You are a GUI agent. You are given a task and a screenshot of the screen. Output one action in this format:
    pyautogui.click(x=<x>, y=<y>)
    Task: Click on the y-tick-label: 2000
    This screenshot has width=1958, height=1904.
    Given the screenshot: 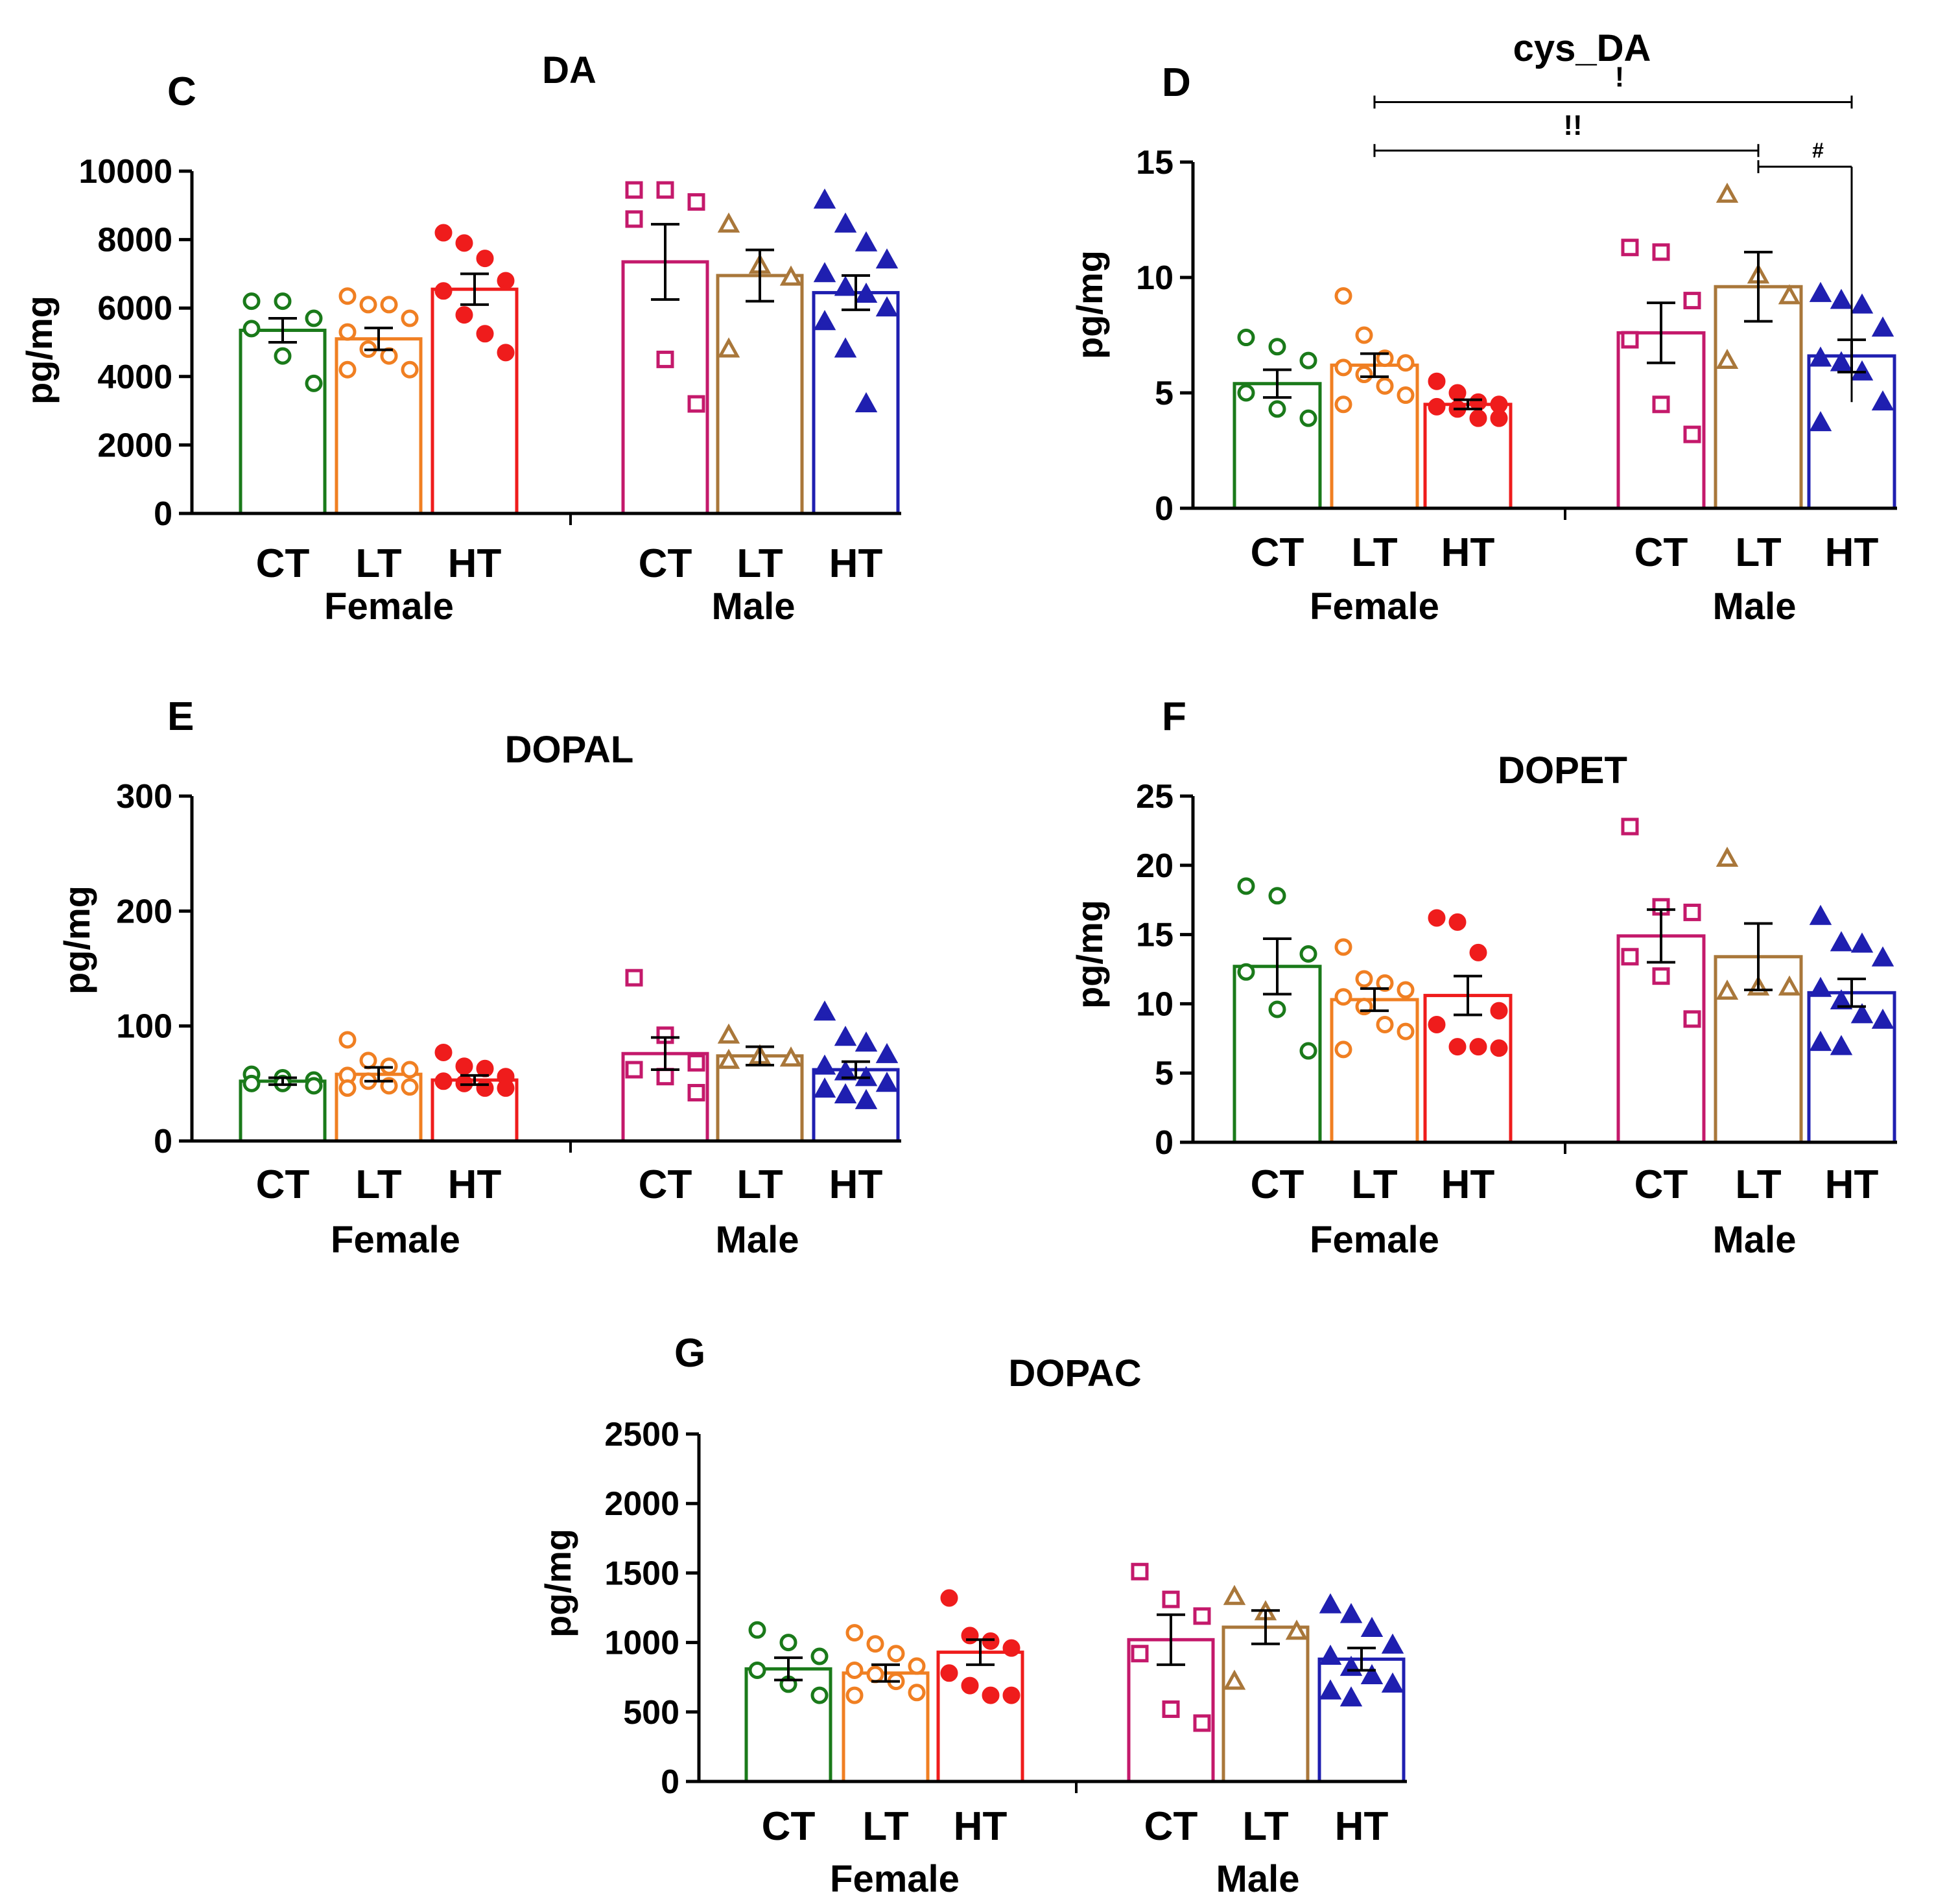 What is the action you would take?
    pyautogui.click(x=641, y=1504)
    